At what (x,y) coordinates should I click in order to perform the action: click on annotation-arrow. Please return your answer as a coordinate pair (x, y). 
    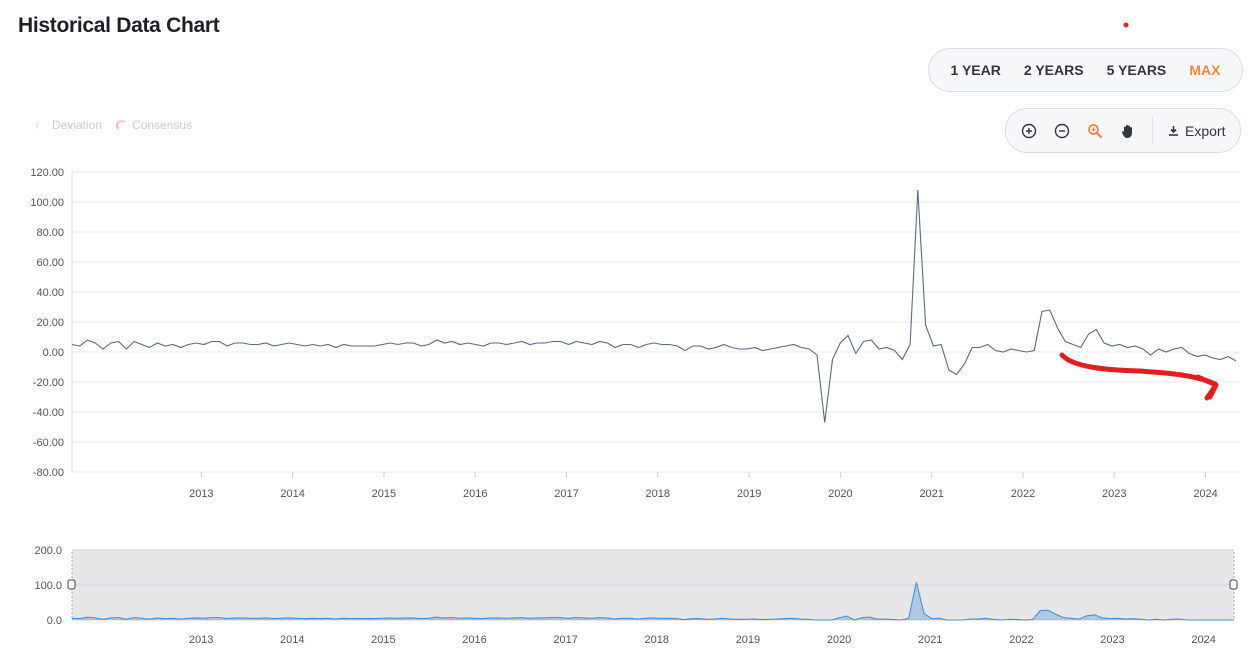
    Looking at the image, I should click on (1138, 369).